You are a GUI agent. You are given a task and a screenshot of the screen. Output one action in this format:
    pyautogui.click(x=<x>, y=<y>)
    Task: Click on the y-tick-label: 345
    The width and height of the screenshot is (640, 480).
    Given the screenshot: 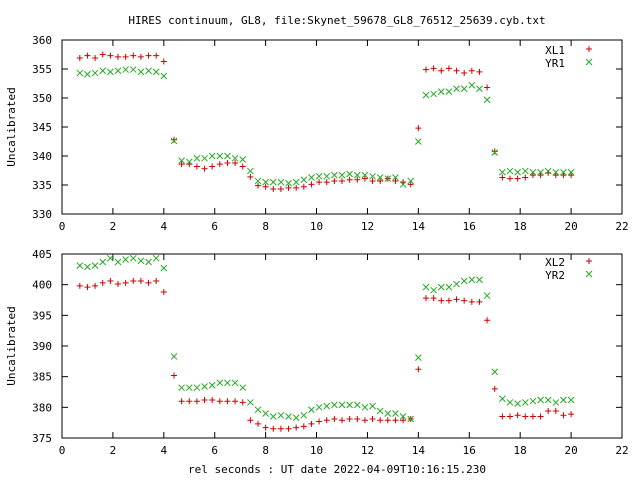 What is the action you would take?
    pyautogui.click(x=42, y=127)
    